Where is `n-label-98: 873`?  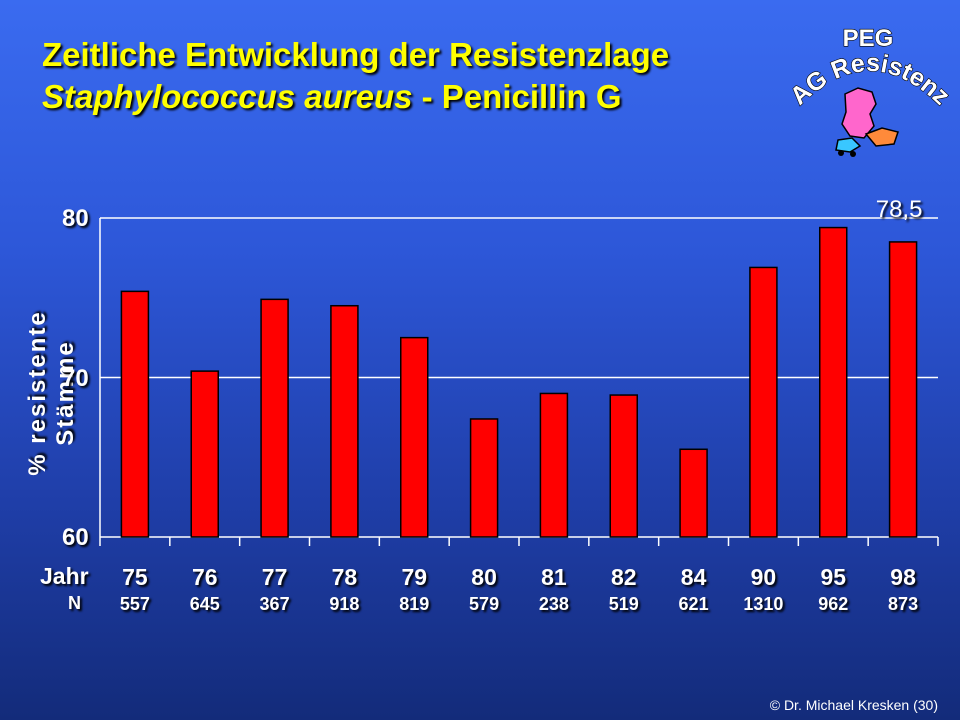 n-label-98: 873 is located at coordinates (903, 604).